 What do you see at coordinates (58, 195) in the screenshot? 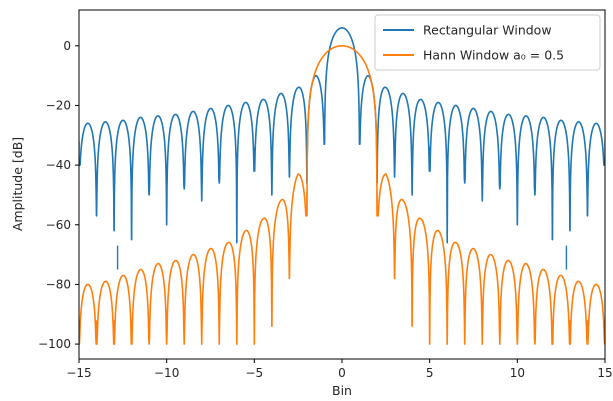
I see `y-axis: −100 −80 −60 −40 −20 0` at bounding box center [58, 195].